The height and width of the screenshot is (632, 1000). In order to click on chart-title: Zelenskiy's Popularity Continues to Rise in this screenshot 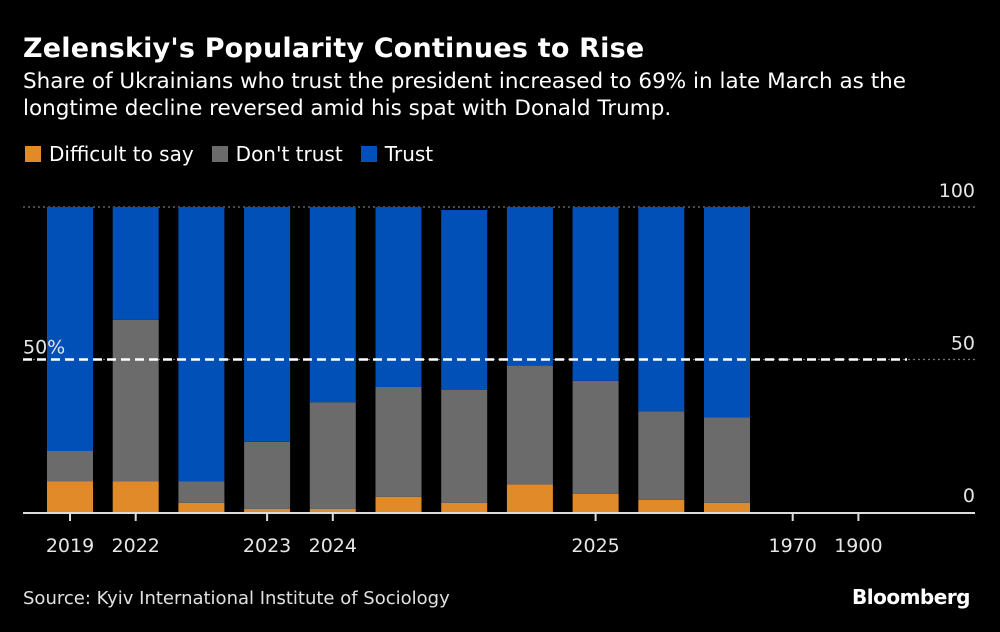, I will do `click(334, 48)`.